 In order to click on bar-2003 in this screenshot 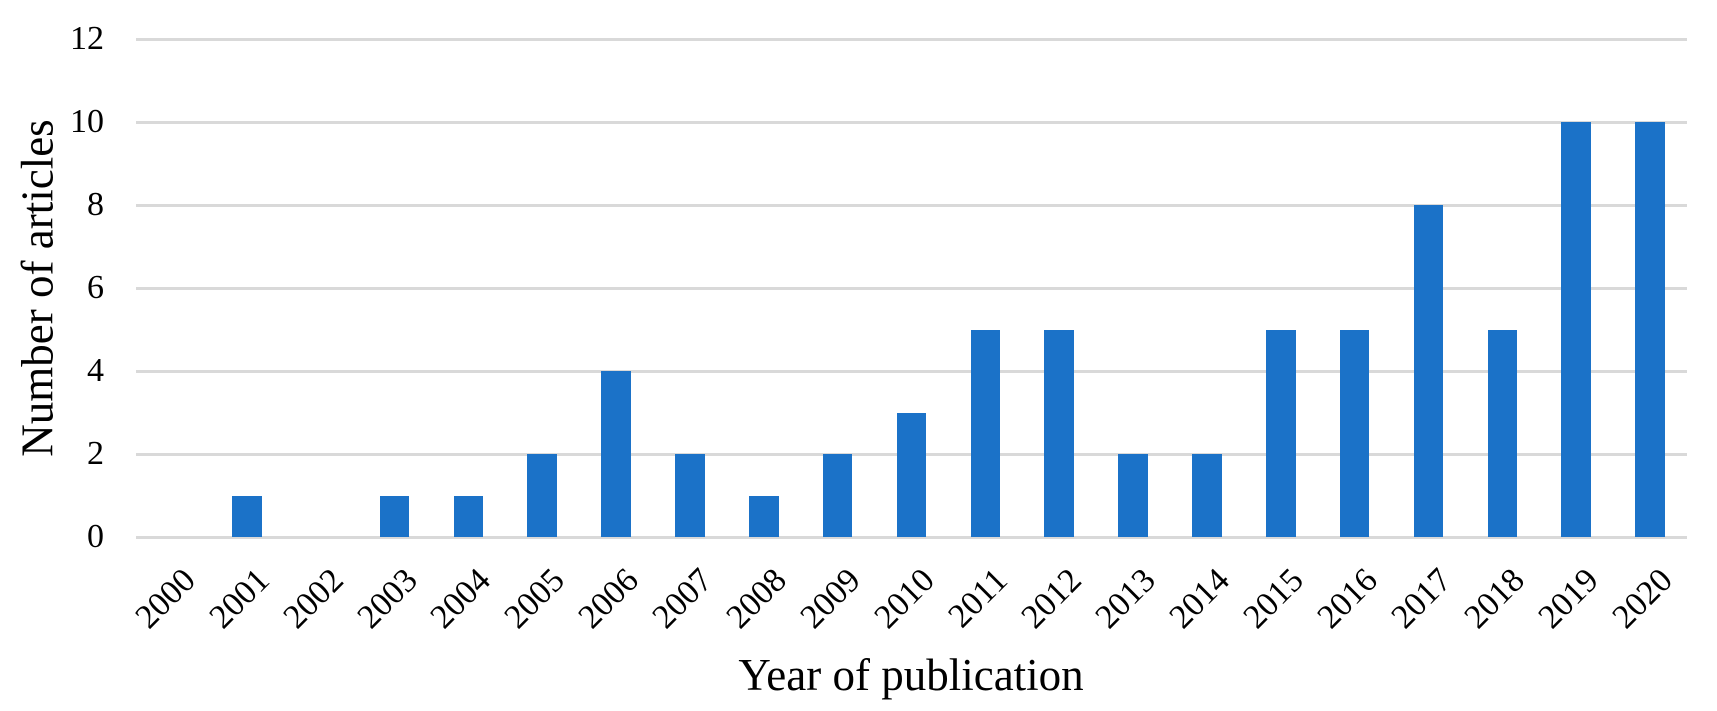, I will do `click(394, 516)`.